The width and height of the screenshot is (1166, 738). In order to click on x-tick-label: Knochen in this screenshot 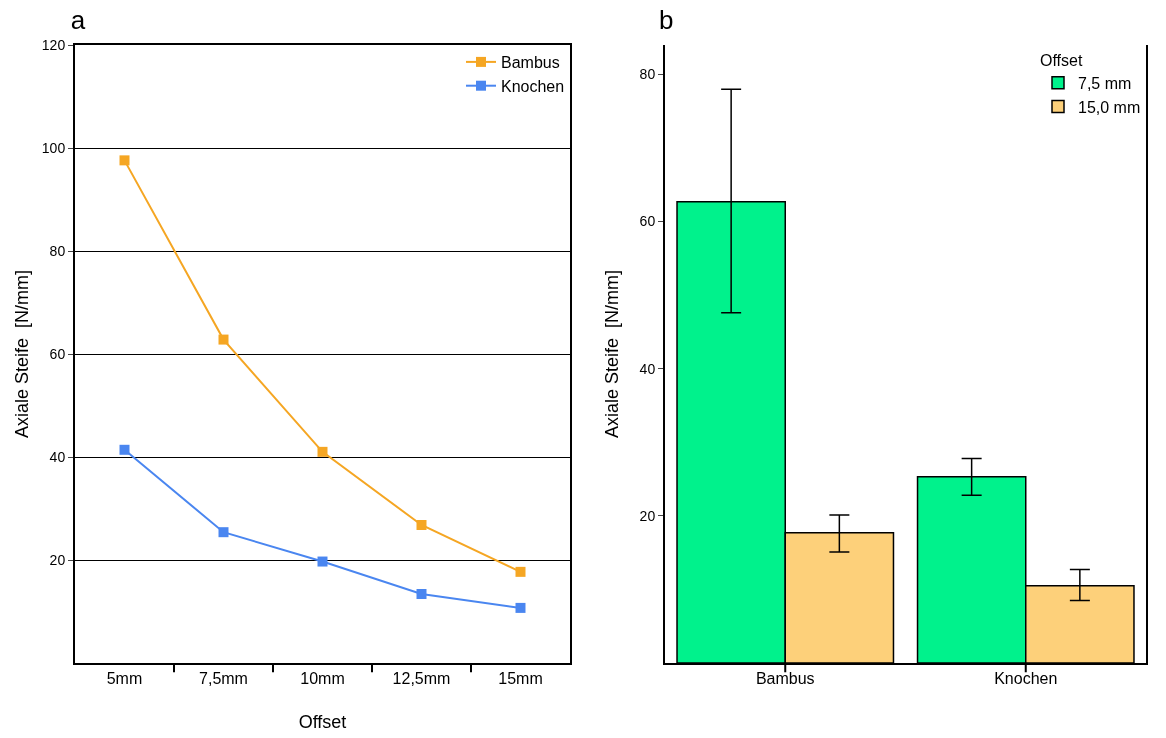, I will do `click(1026, 679)`.